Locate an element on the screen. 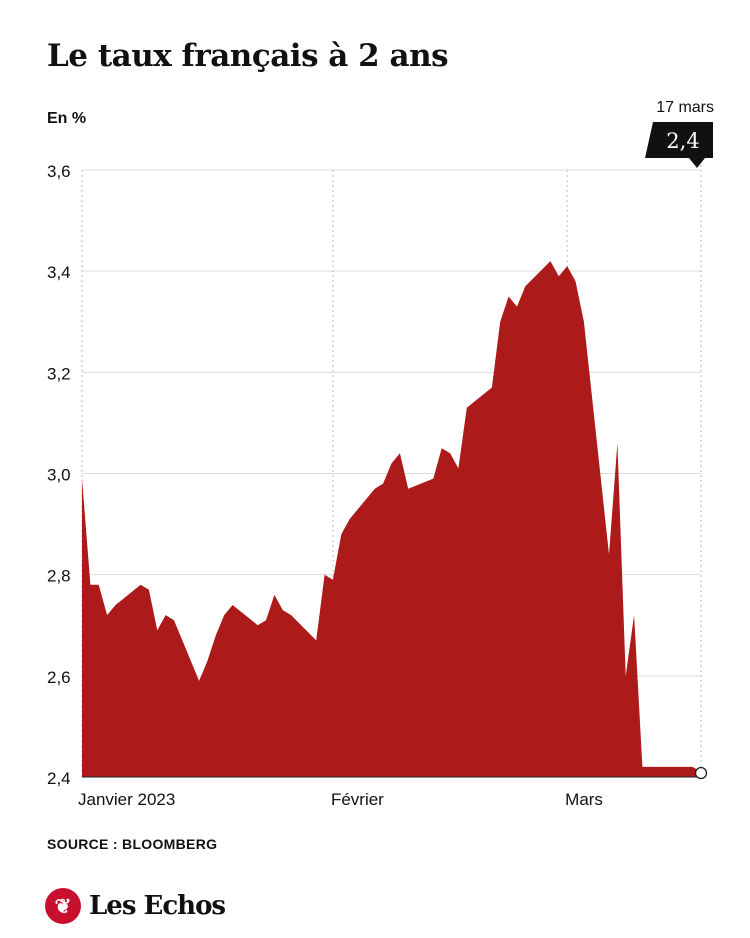  y-tick-label: 2,6 is located at coordinates (59, 677).